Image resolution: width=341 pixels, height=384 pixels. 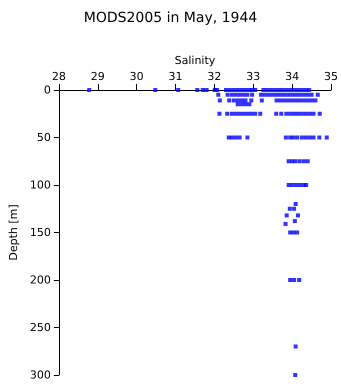 I want to click on y-tick-label: 0, so click(x=47, y=90).